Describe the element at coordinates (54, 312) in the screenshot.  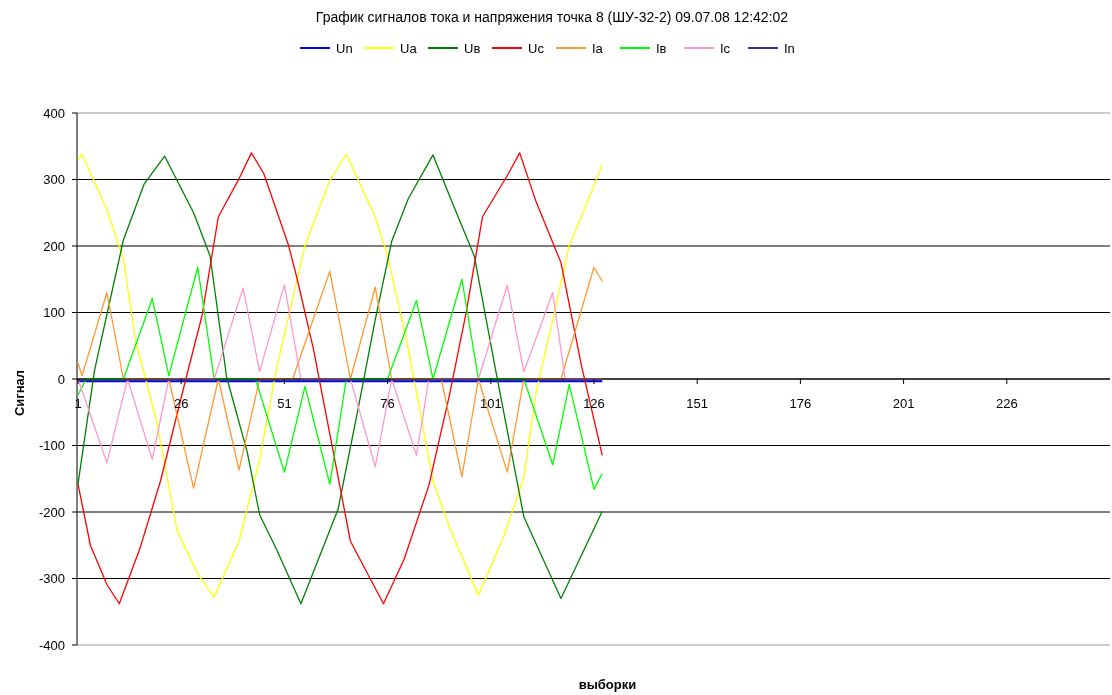
I see `y-tick-label: 100` at that location.